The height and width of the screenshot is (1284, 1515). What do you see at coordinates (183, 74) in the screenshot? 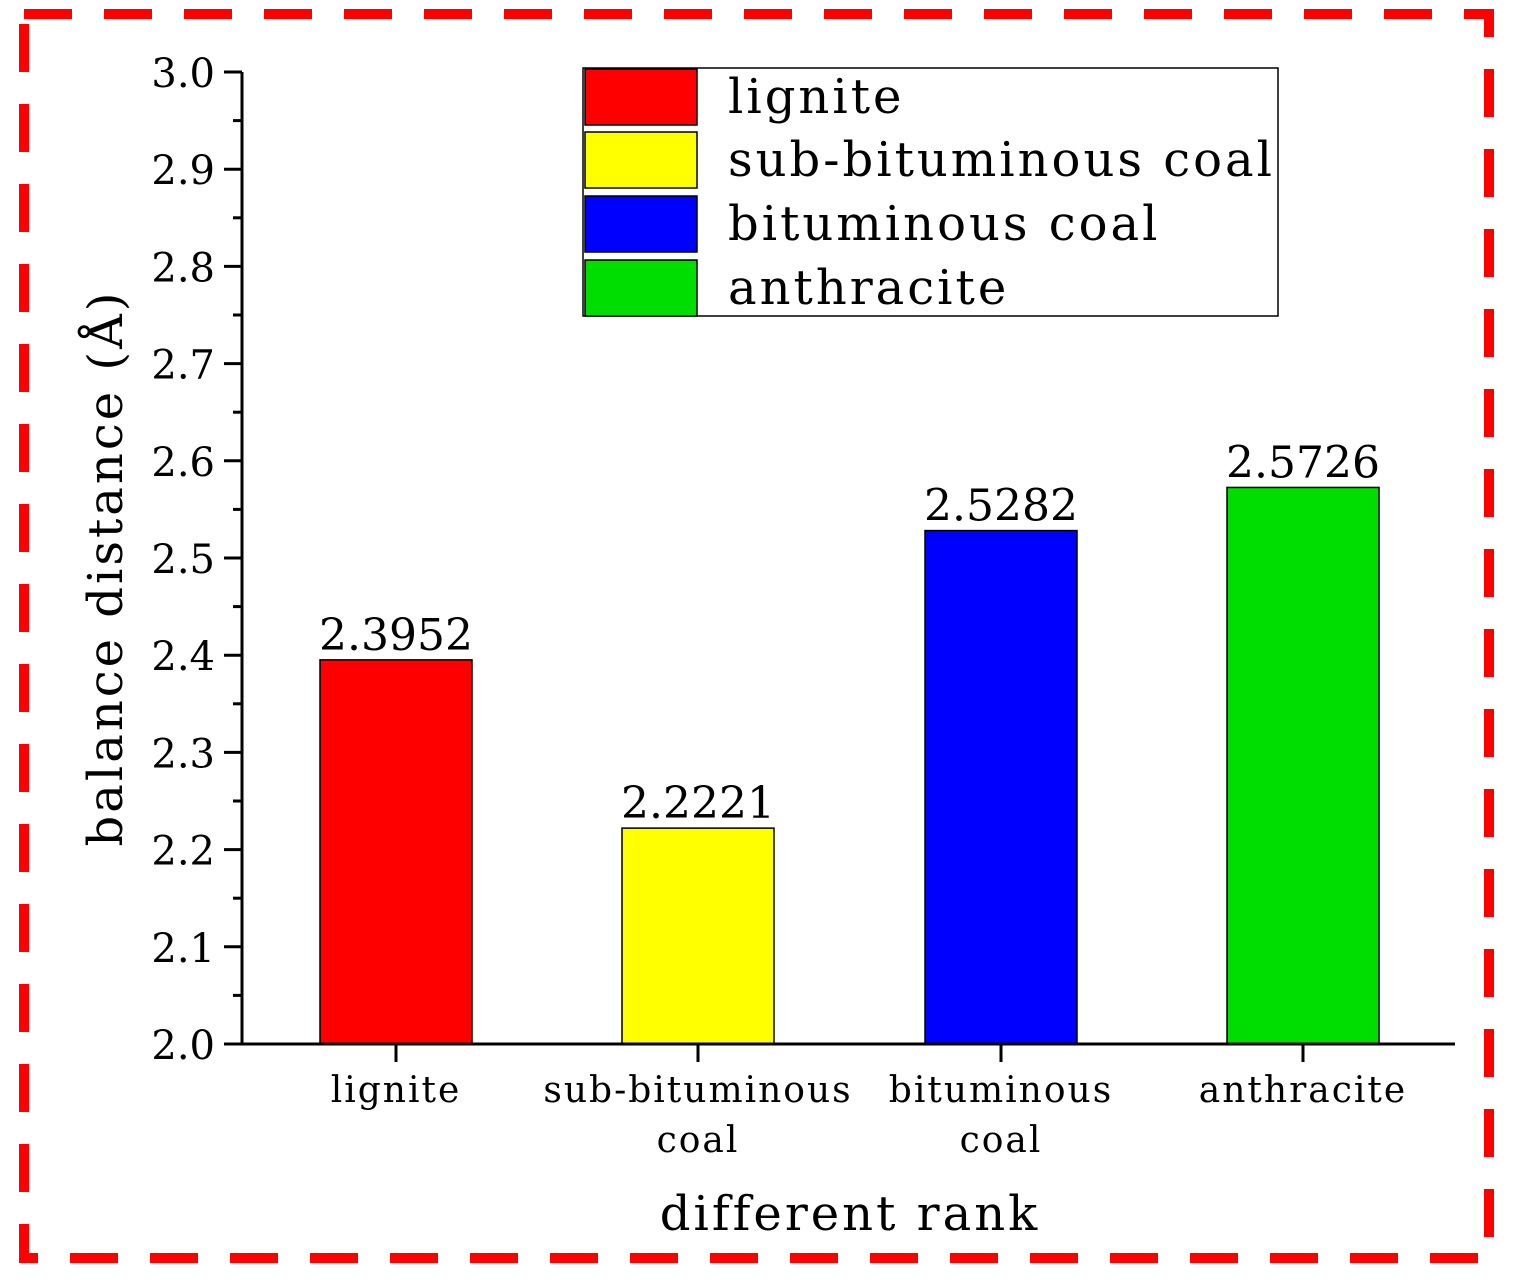
I see `y-tick-label: 3.0` at bounding box center [183, 74].